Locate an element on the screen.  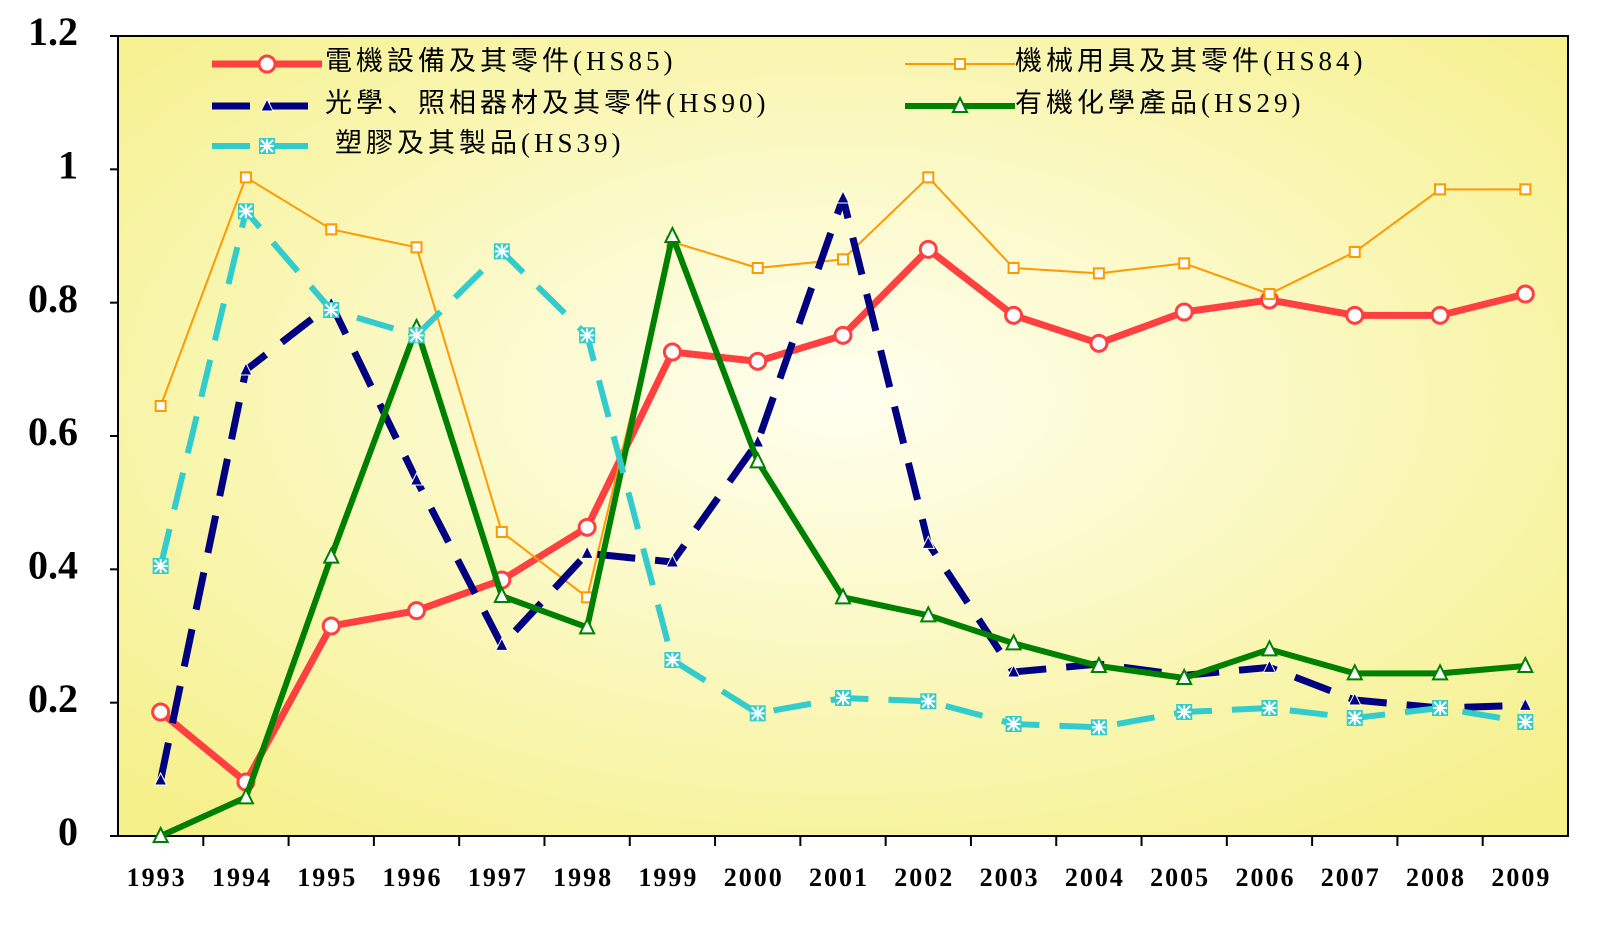
x-tick-label: 2009 is located at coordinates (1521, 877).